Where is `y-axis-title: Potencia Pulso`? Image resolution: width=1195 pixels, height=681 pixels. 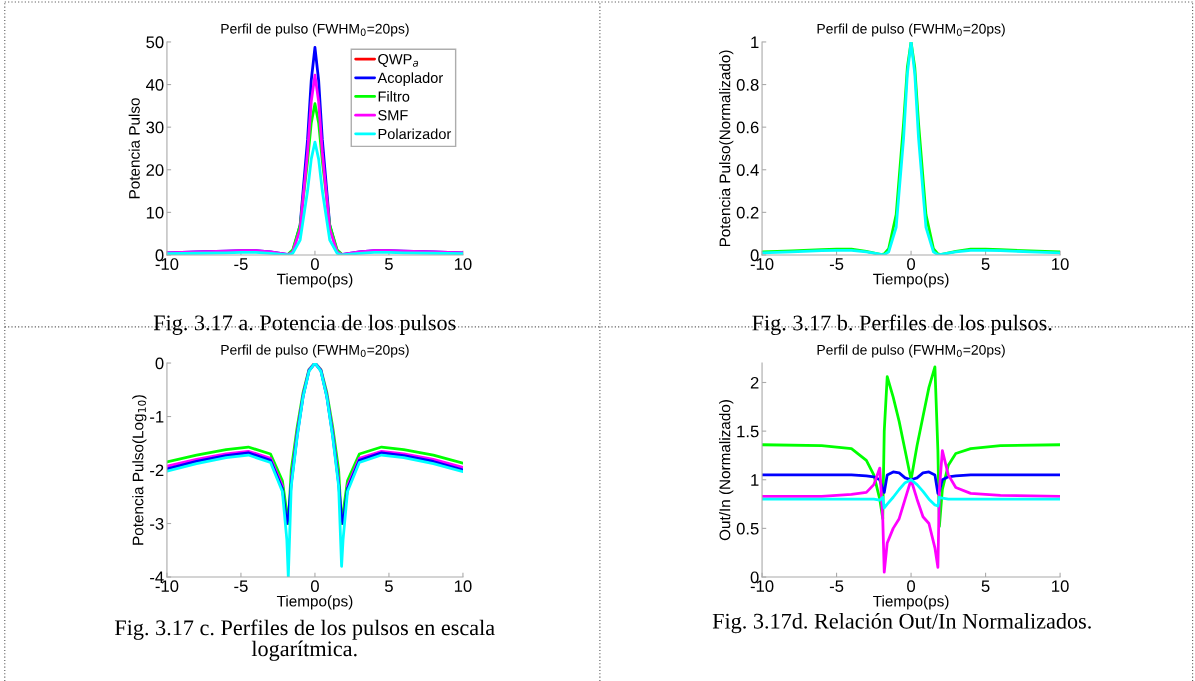
y-axis-title: Potencia Pulso is located at coordinates (134, 148).